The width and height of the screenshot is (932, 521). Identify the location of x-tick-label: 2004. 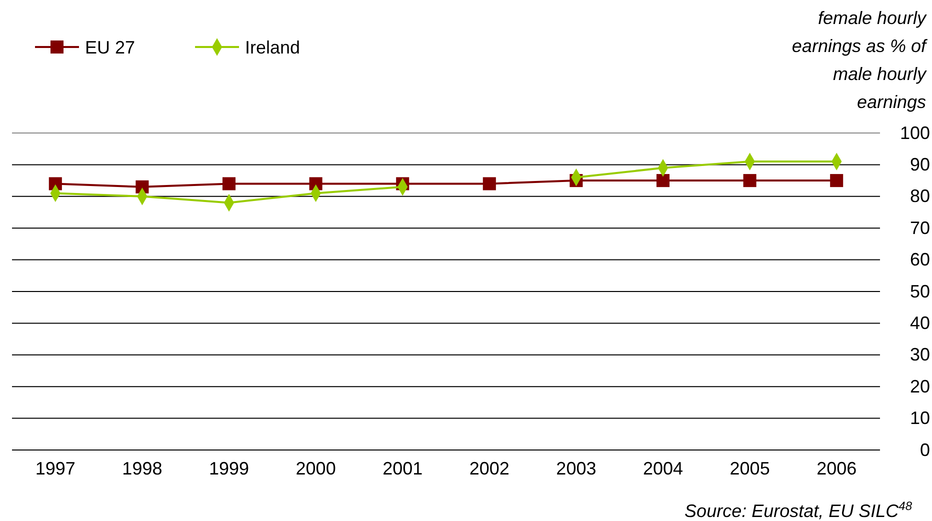
(663, 468).